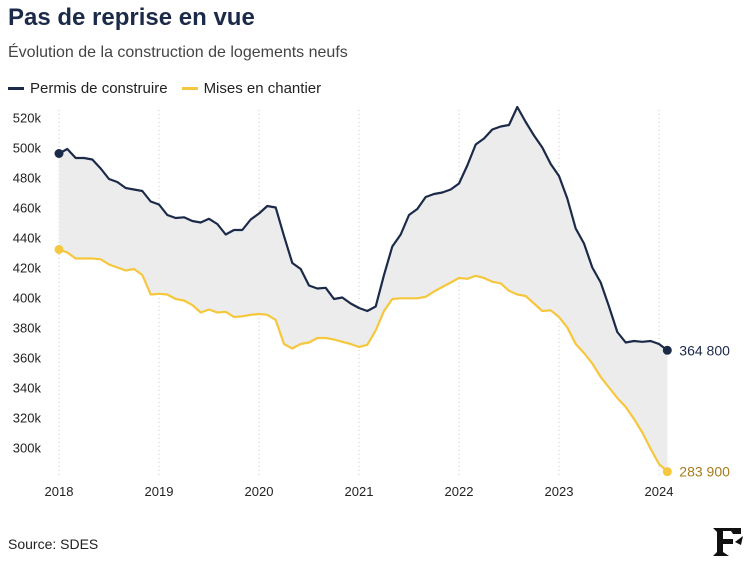 The height and width of the screenshot is (567, 751). I want to click on end-point-permis, so click(667, 350).